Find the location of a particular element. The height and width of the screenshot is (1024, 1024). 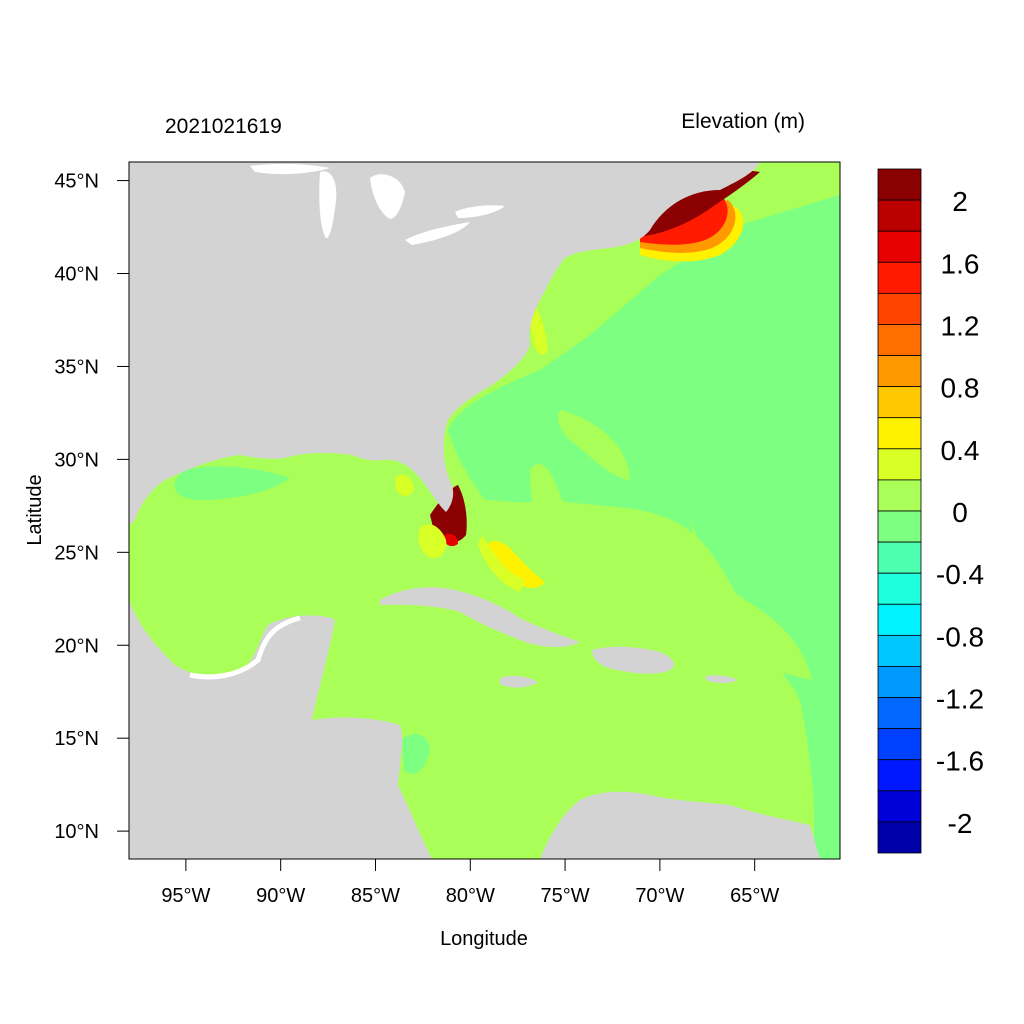

x-axis: 95°W 90°W 85°W 80°W 75°W 70°W 65°W is located at coordinates (470, 883).